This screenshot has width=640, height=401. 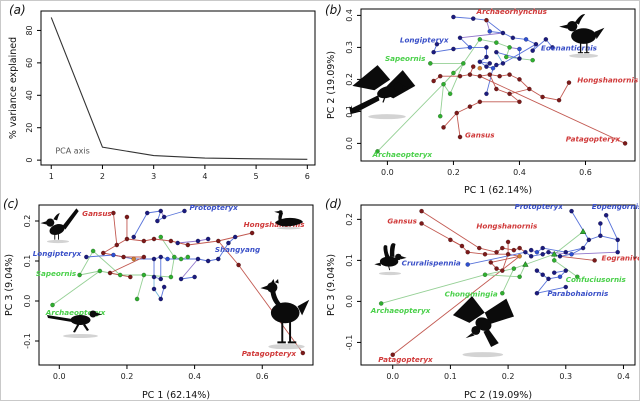 What do you see at coordinates (58, 224) in the screenshot?
I see `perching-bird-silhouette-icon` at bounding box center [58, 224].